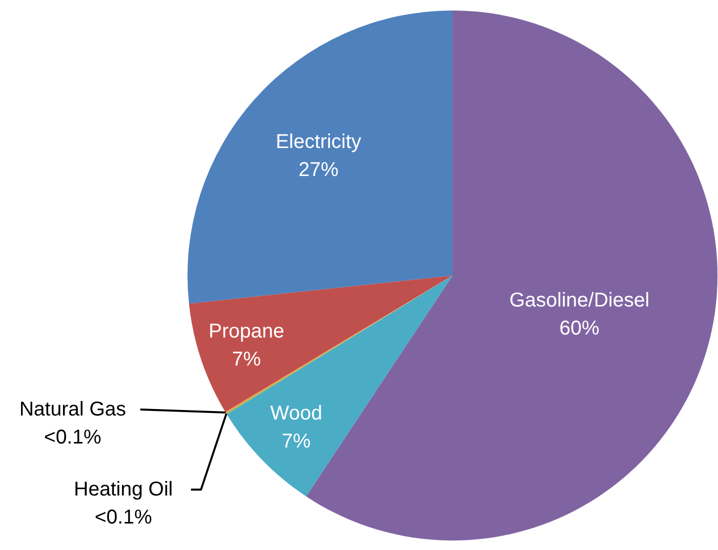  I want to click on slice-label: Propane, so click(246, 331).